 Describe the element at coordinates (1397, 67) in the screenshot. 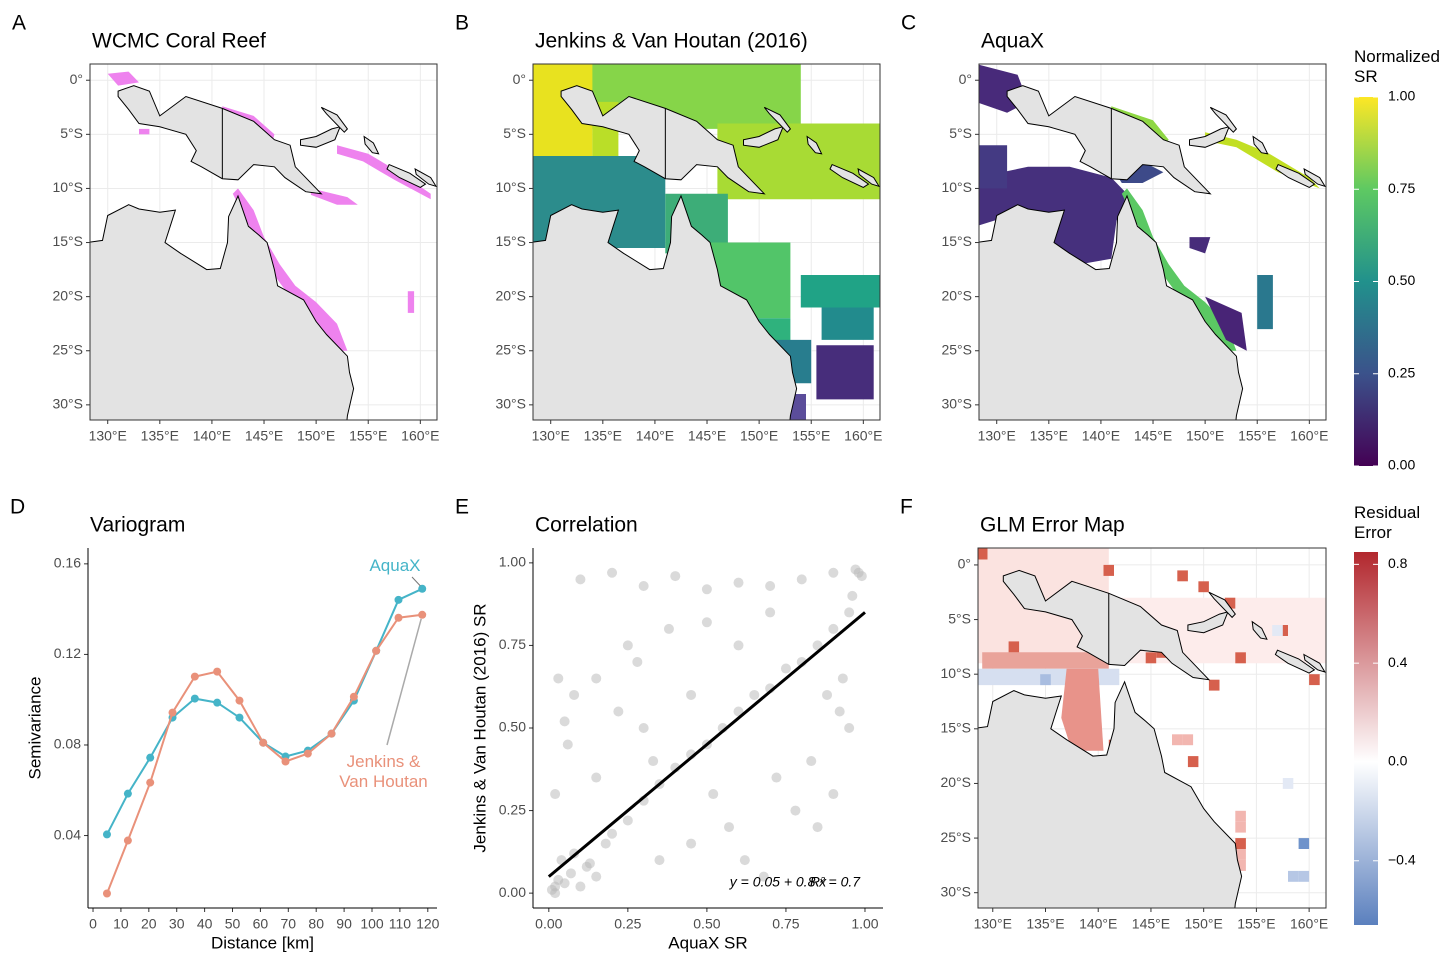

I see `colorbar-title: Normalized SR` at that location.